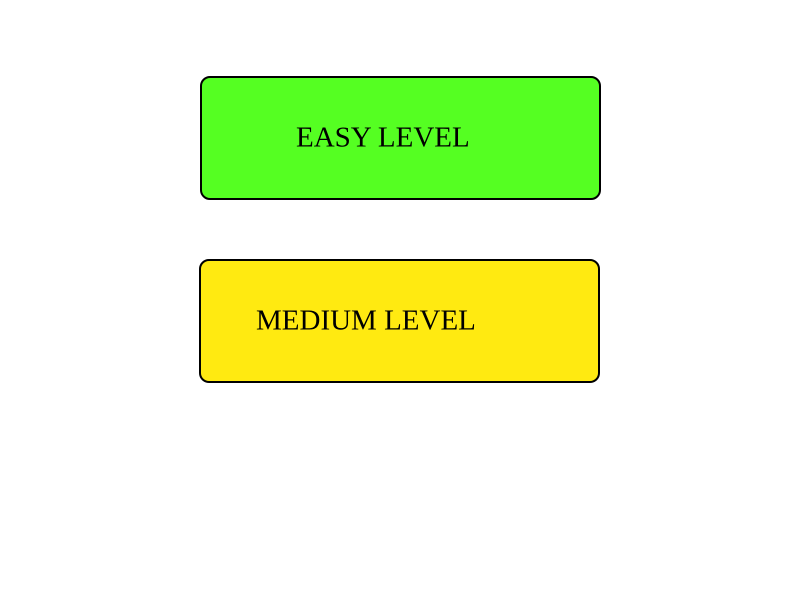  What do you see at coordinates (383, 137) in the screenshot?
I see `easy-level-label: EASY LEVEL` at bounding box center [383, 137].